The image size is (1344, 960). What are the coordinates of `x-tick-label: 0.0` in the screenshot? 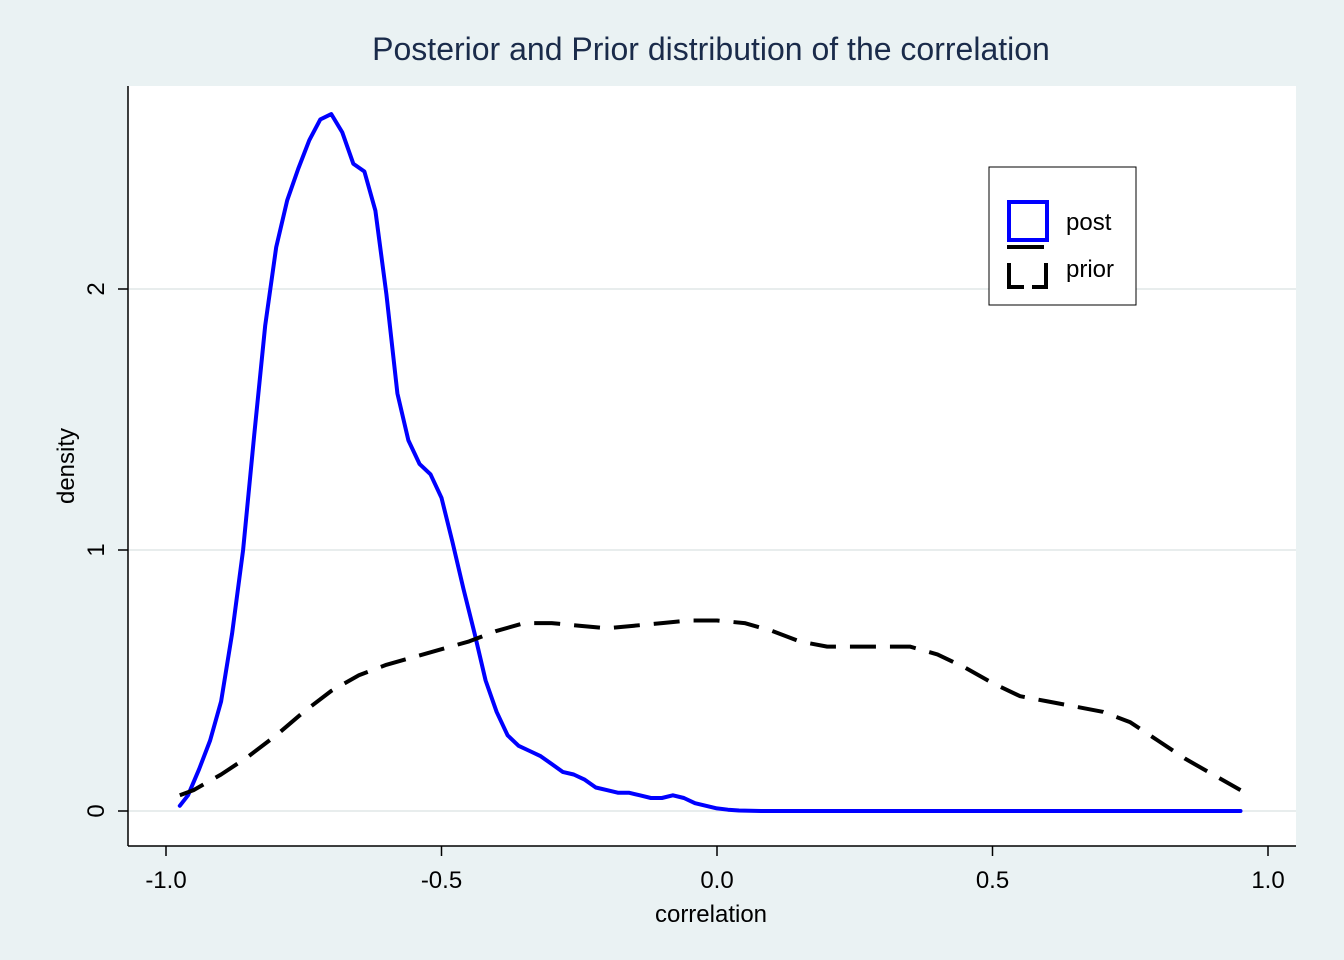 It's located at (716, 880).